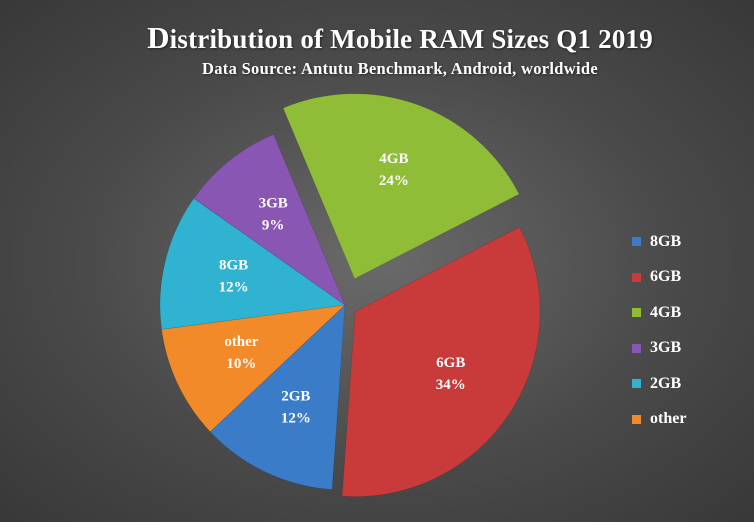  I want to click on legend-label: 2GB, so click(666, 383).